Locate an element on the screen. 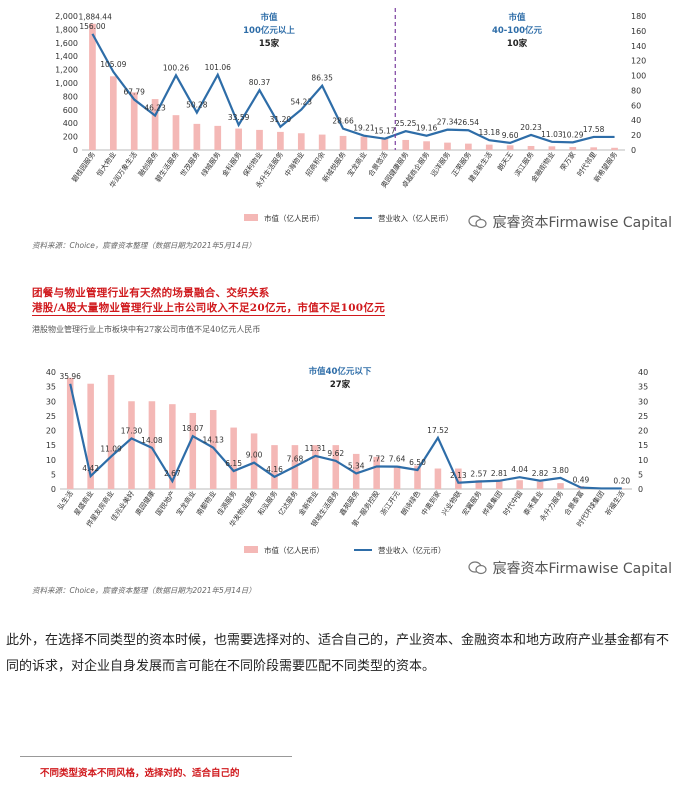 This screenshot has width=680, height=786. category-label: 保利物业 is located at coordinates (252, 164).